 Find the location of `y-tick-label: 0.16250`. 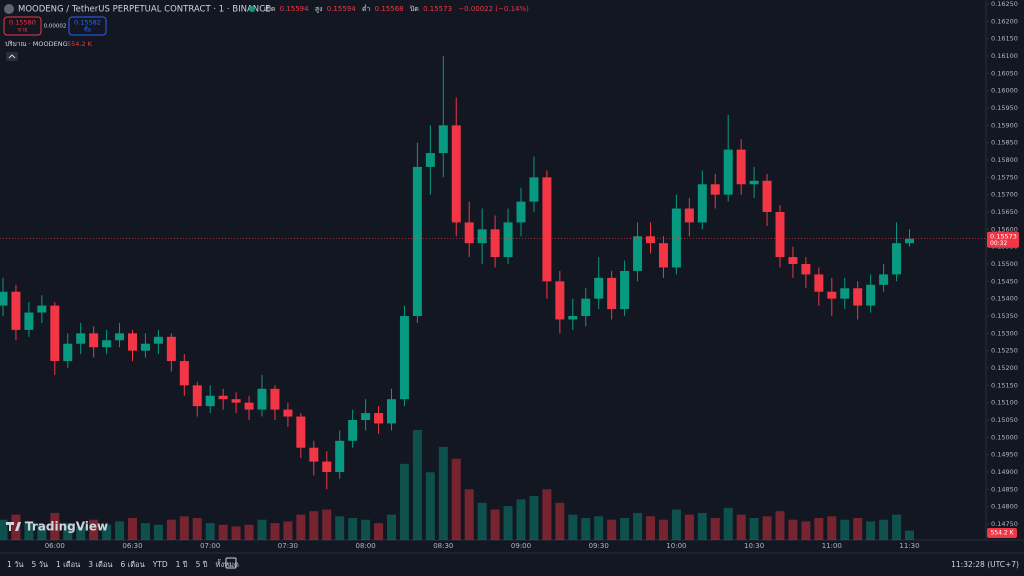

y-tick-label: 0.16250 is located at coordinates (1004, 4).